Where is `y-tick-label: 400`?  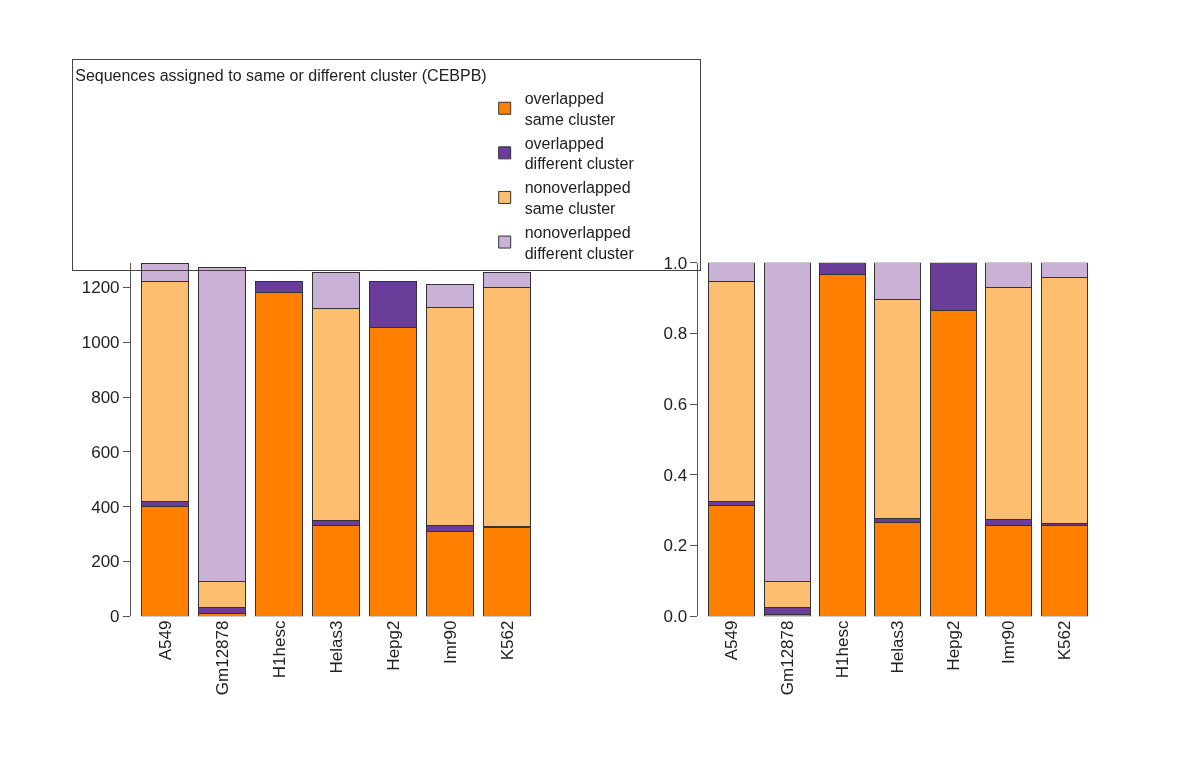
y-tick-label: 400 is located at coordinates (105, 507).